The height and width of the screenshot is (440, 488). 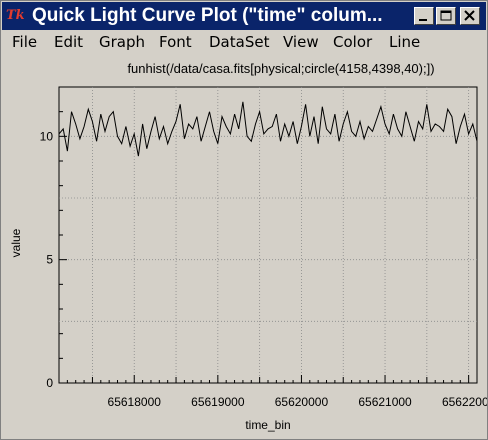 I want to click on y-axis-label: value, so click(x=16, y=242).